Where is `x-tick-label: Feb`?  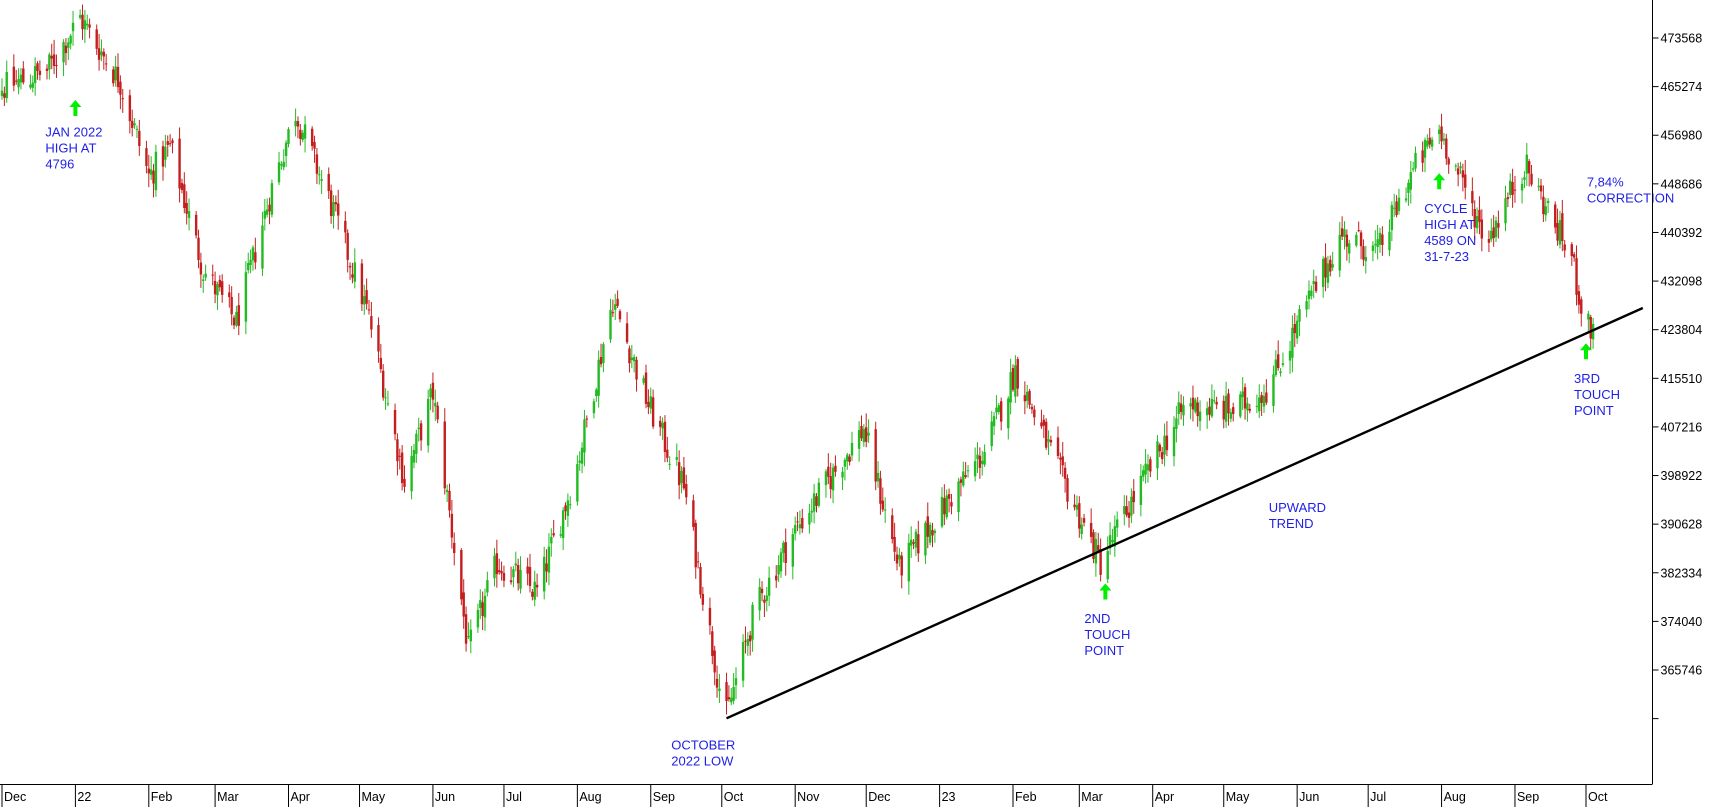
x-tick-label: Feb is located at coordinates (162, 797).